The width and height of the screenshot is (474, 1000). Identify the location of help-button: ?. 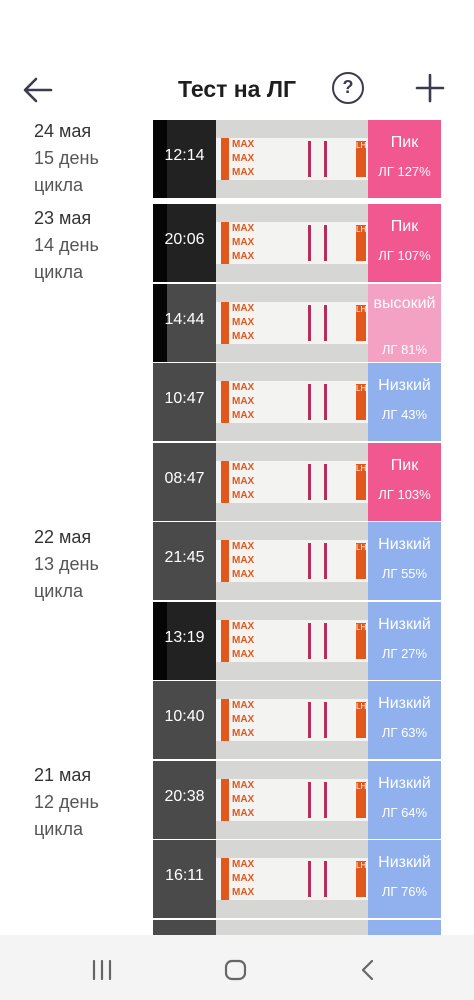
(348, 88).